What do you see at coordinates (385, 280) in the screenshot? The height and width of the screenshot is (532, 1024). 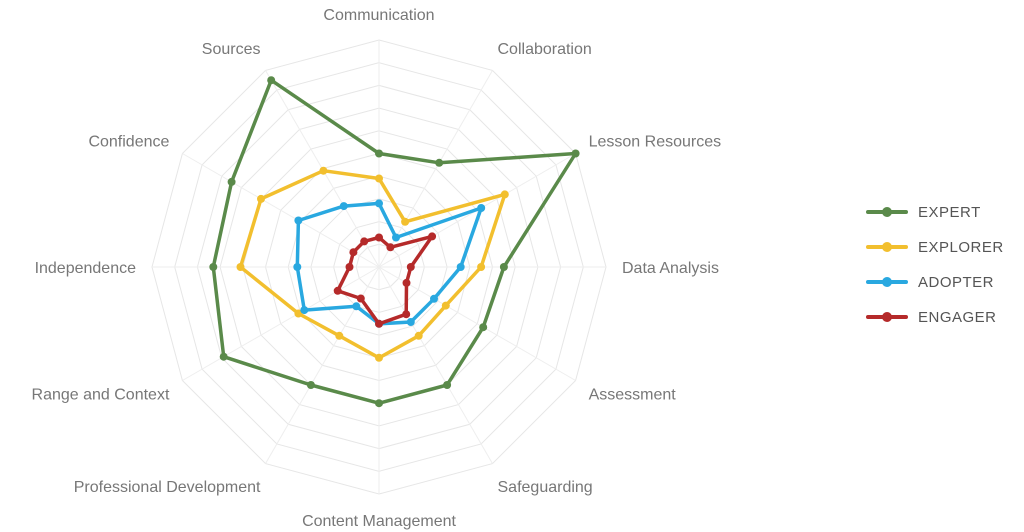 I see `series-engager` at bounding box center [385, 280].